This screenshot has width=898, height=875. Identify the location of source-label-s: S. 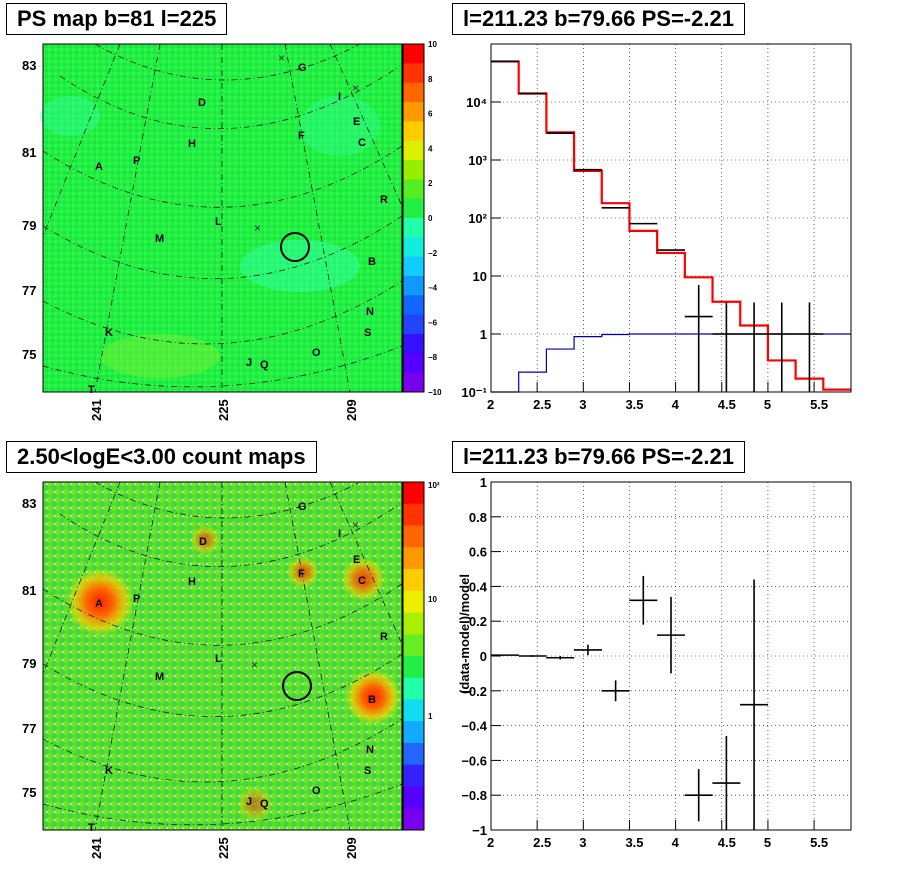
(367, 333).